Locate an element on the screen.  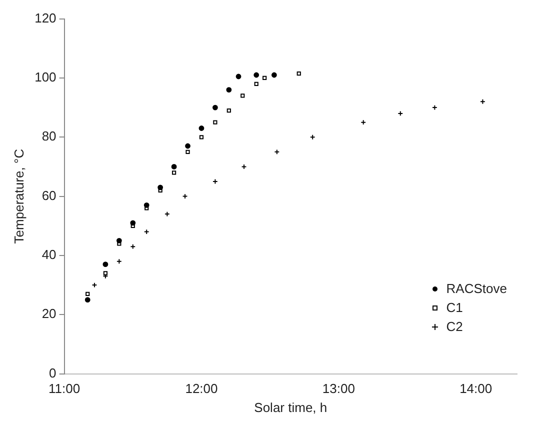
legend-label: RACStove is located at coordinates (476, 289).